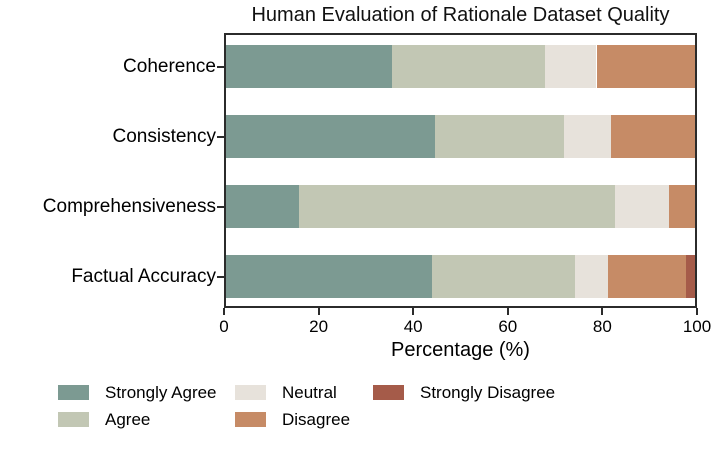 This screenshot has height=460, width=724. I want to click on category-label: Factual Accuracy, so click(143, 276).